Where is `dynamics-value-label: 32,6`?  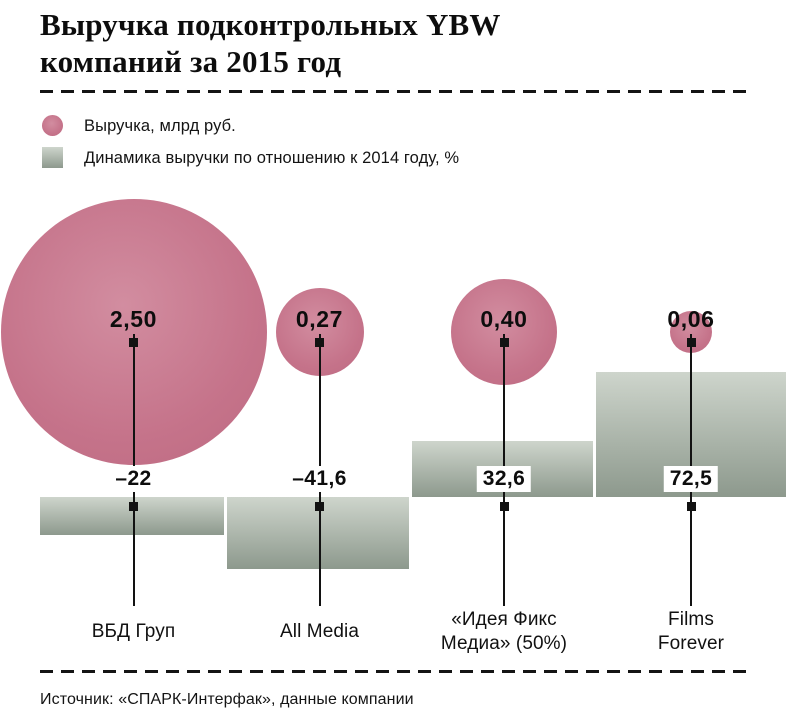 dynamics-value-label: 32,6 is located at coordinates (504, 479).